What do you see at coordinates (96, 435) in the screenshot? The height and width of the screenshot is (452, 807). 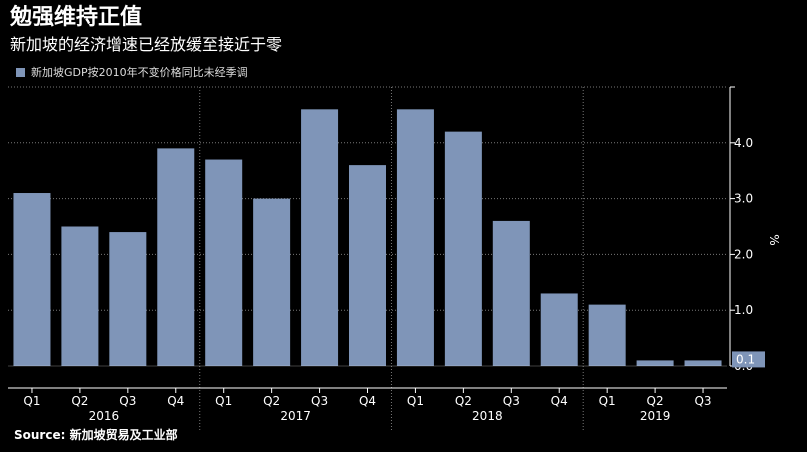 I see `source-note: Source: 新加坡贸易及工业部` at bounding box center [96, 435].